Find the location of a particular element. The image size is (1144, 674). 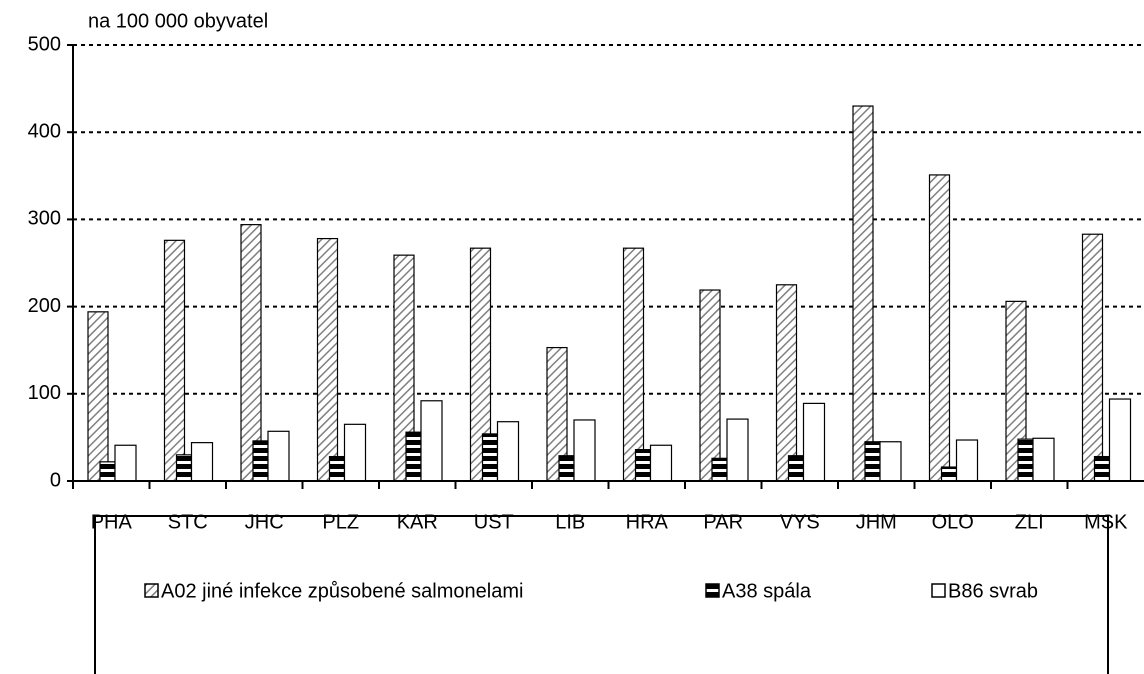

x-tick-label: PAR is located at coordinates (723, 522).